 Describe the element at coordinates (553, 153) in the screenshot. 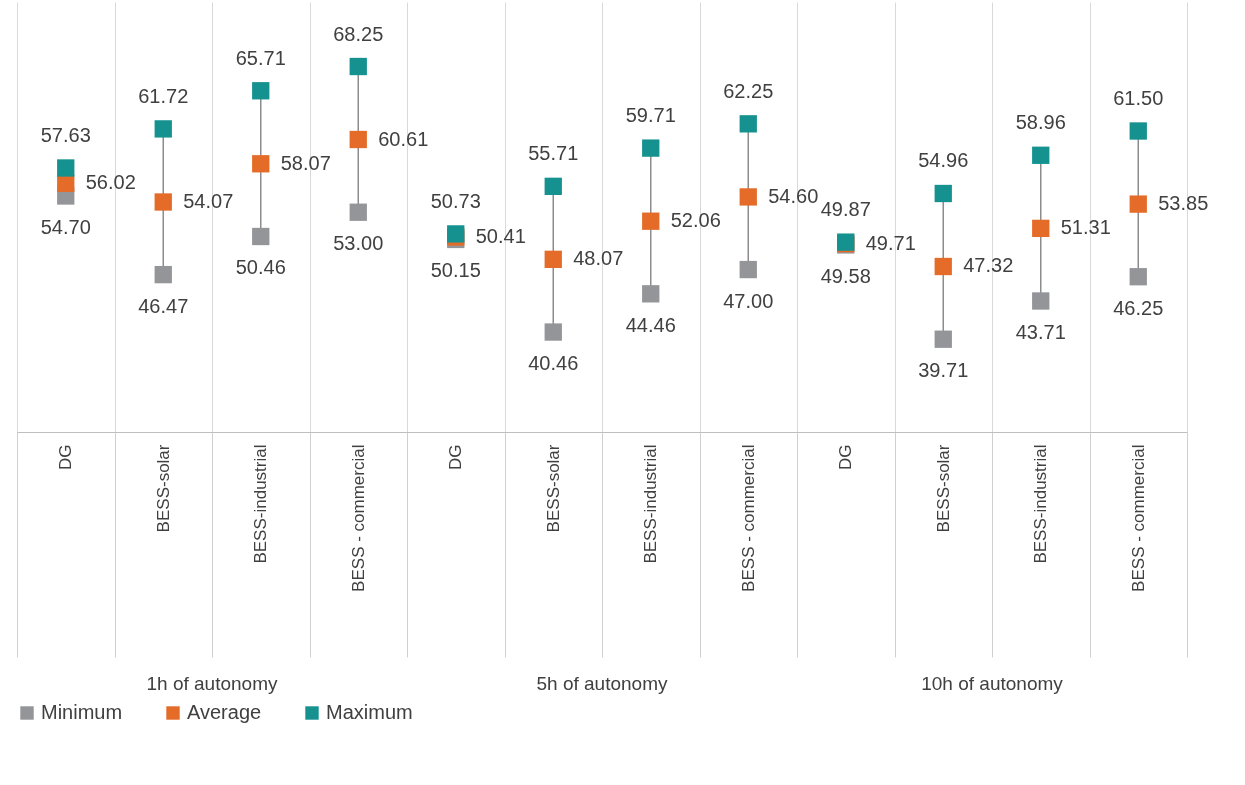

I see `data-label: 55.71` at that location.